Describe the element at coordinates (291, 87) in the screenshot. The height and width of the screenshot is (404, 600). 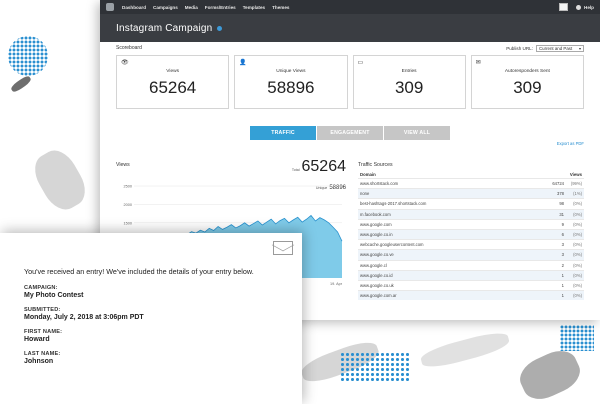
I see `card-value: 58896` at that location.